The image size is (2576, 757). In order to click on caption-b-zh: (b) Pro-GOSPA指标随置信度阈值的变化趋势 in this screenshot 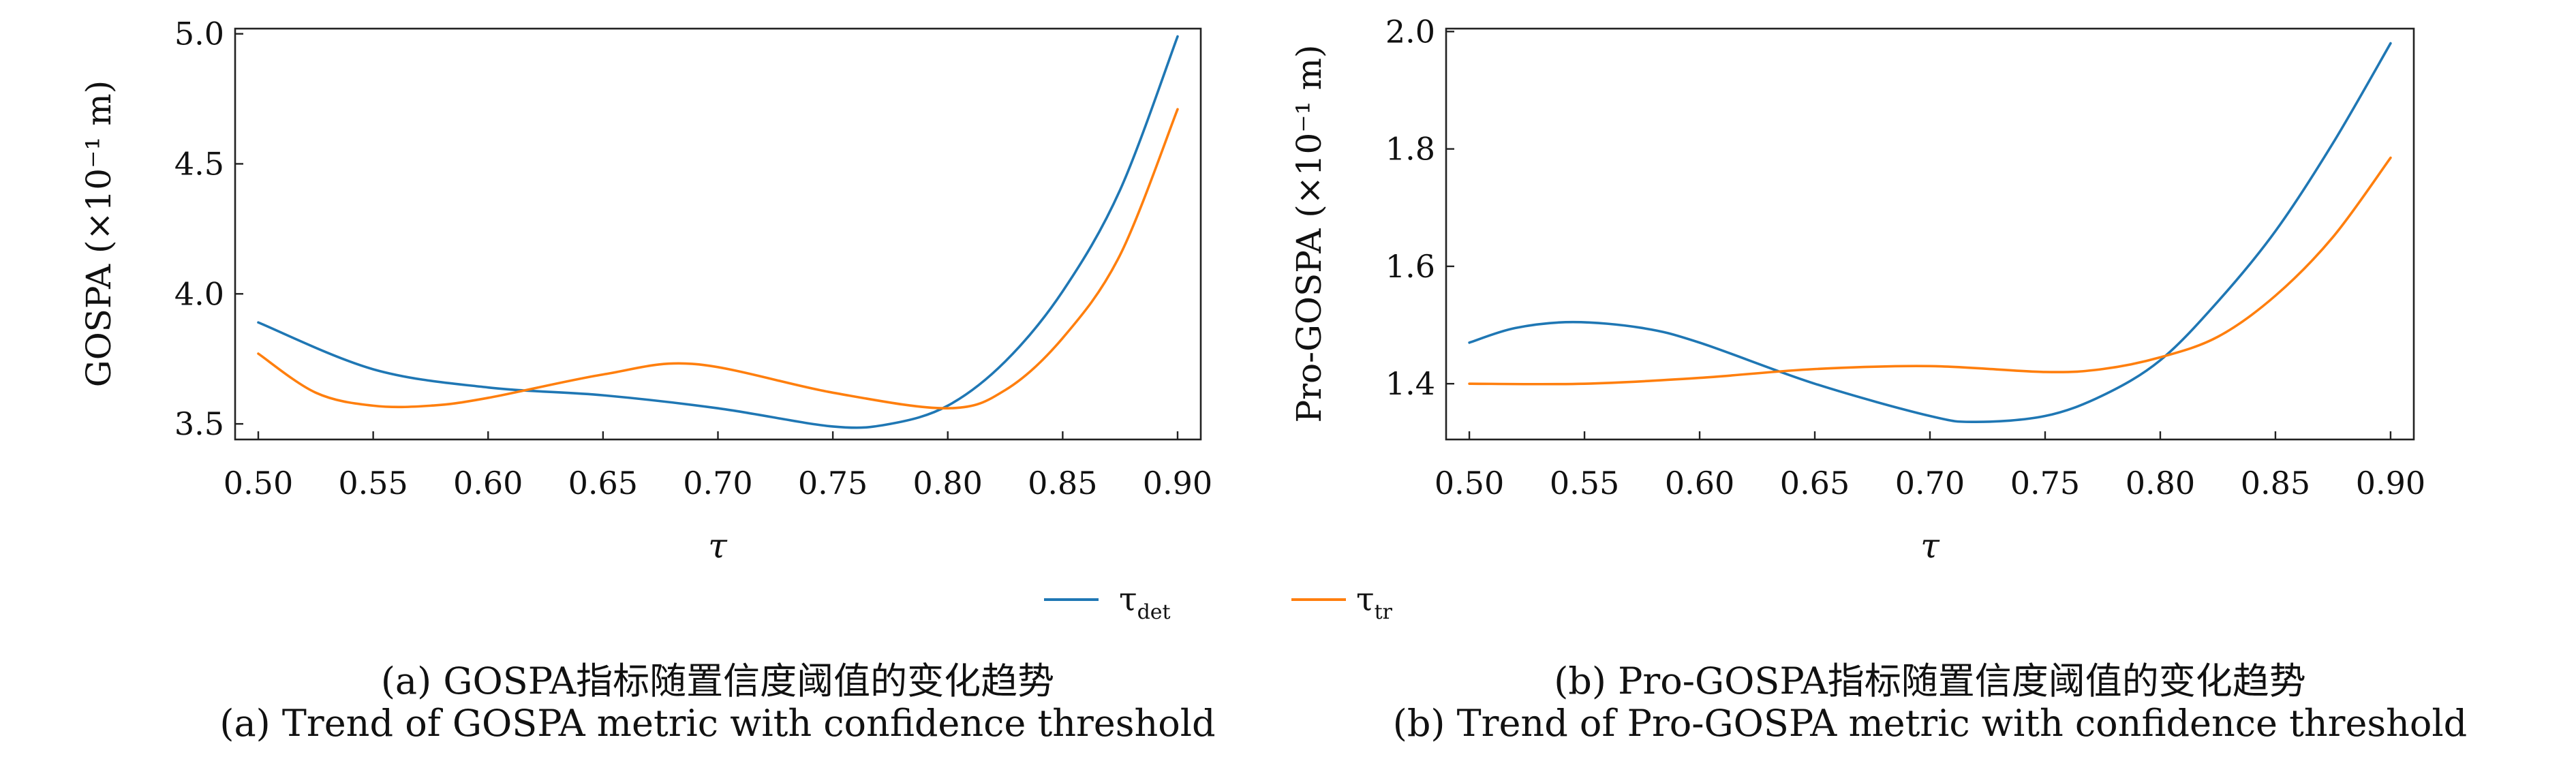, I will do `click(1930, 681)`.